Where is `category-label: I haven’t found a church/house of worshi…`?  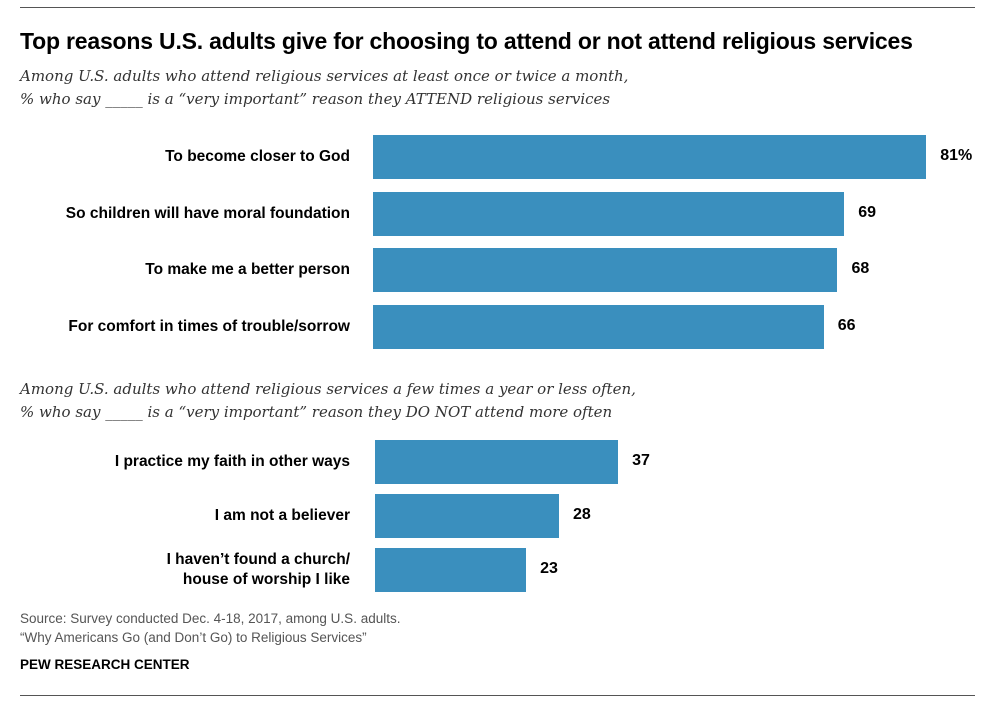 category-label: I haven’t found a church/house of worshi… is located at coordinates (258, 570).